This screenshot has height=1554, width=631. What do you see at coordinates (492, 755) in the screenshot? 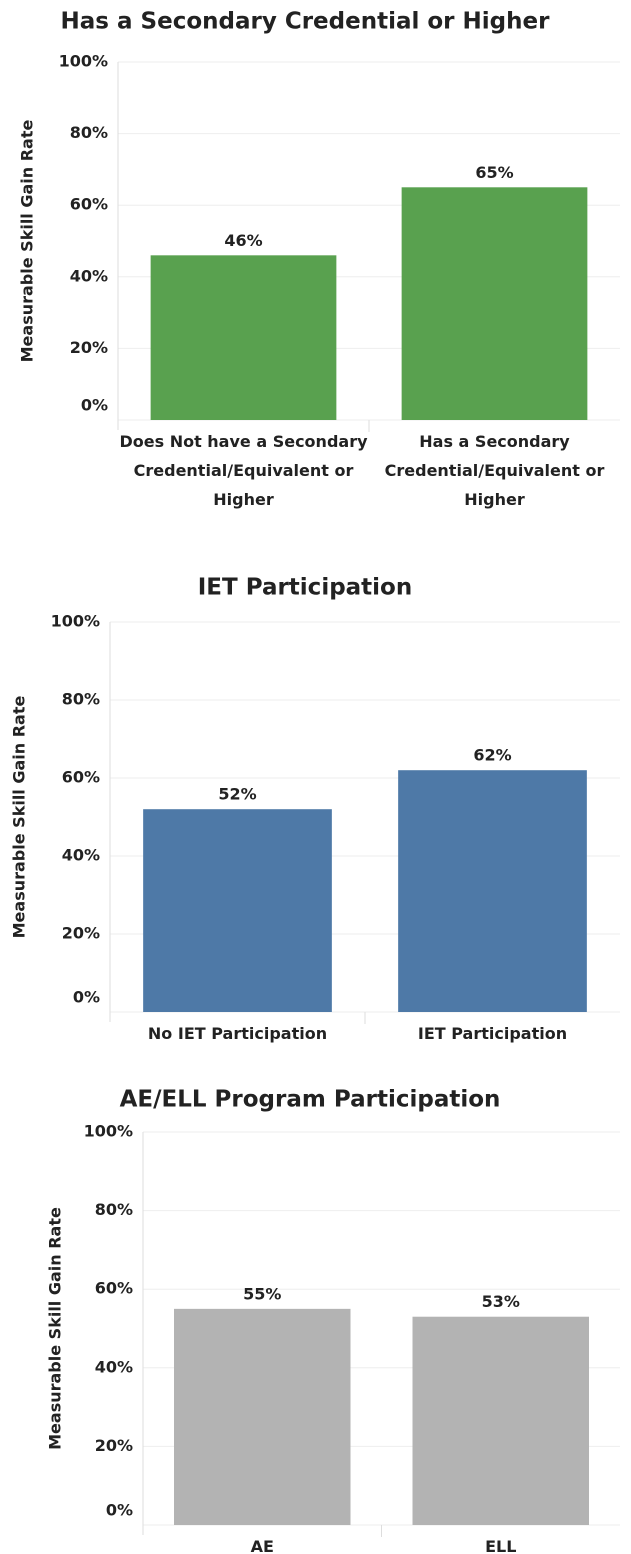
I see `value-label: 62%` at bounding box center [492, 755].